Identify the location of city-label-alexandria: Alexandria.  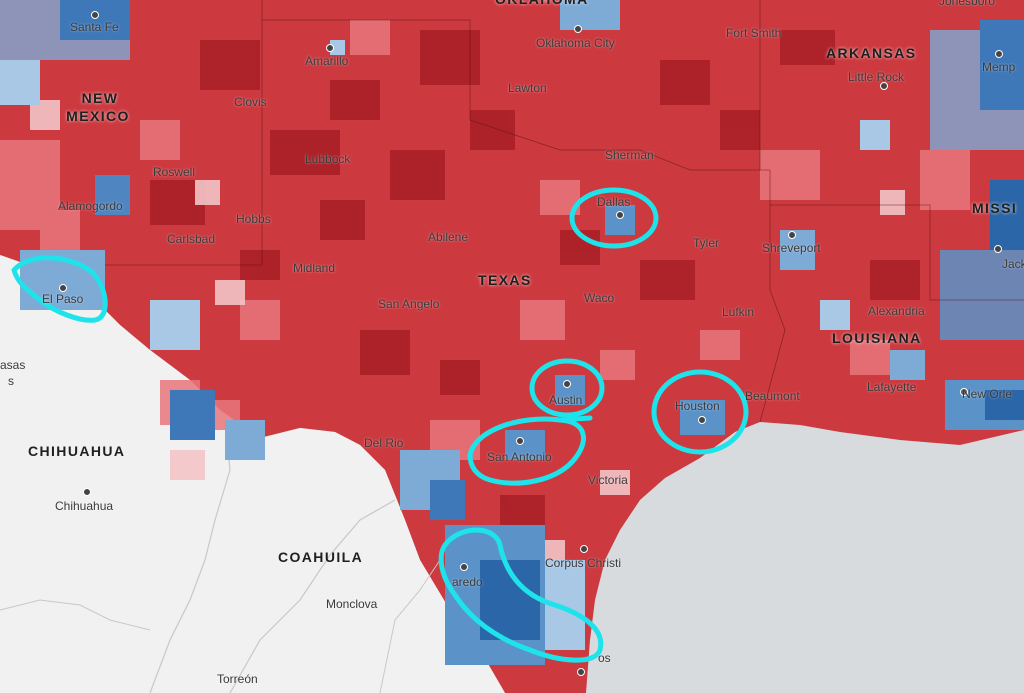
(896, 311).